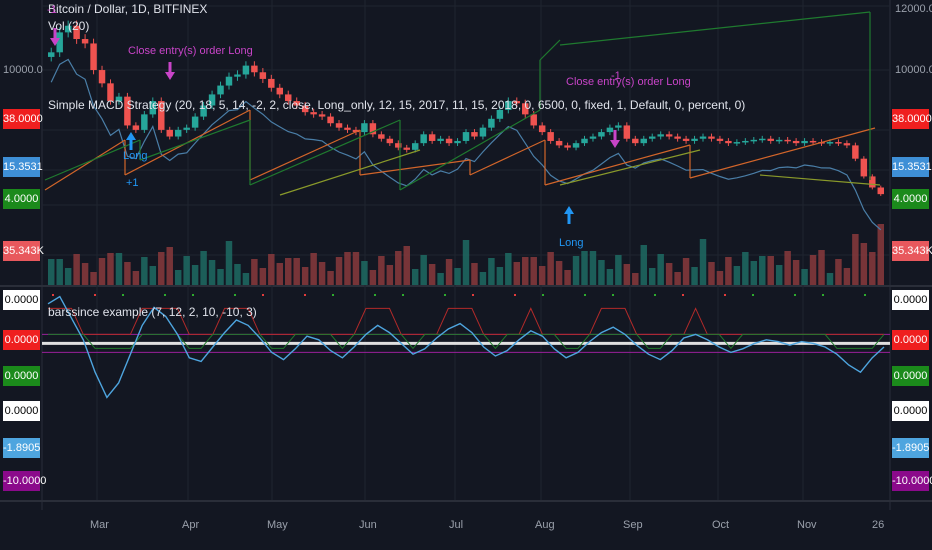  I want to click on price-tag-blue: 15.3531, so click(912, 167).